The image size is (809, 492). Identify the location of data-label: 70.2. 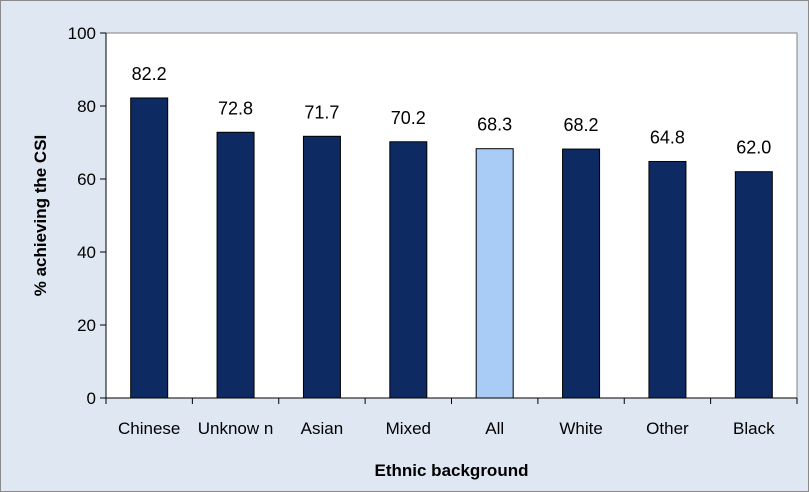
(408, 118).